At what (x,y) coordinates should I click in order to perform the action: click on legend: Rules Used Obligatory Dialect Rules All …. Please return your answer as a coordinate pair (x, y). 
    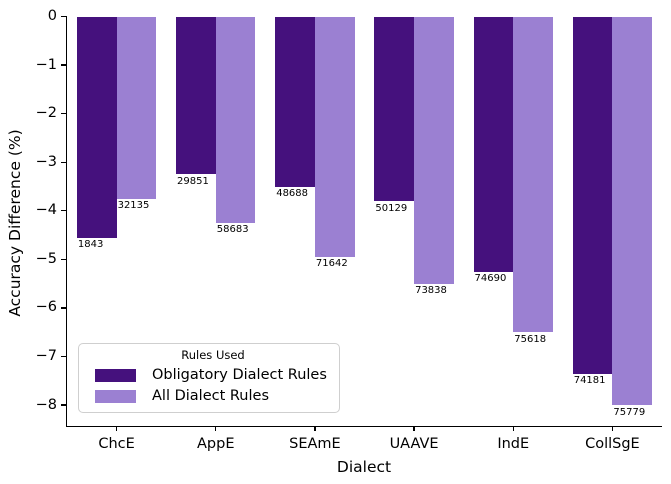
    Looking at the image, I should click on (209, 378).